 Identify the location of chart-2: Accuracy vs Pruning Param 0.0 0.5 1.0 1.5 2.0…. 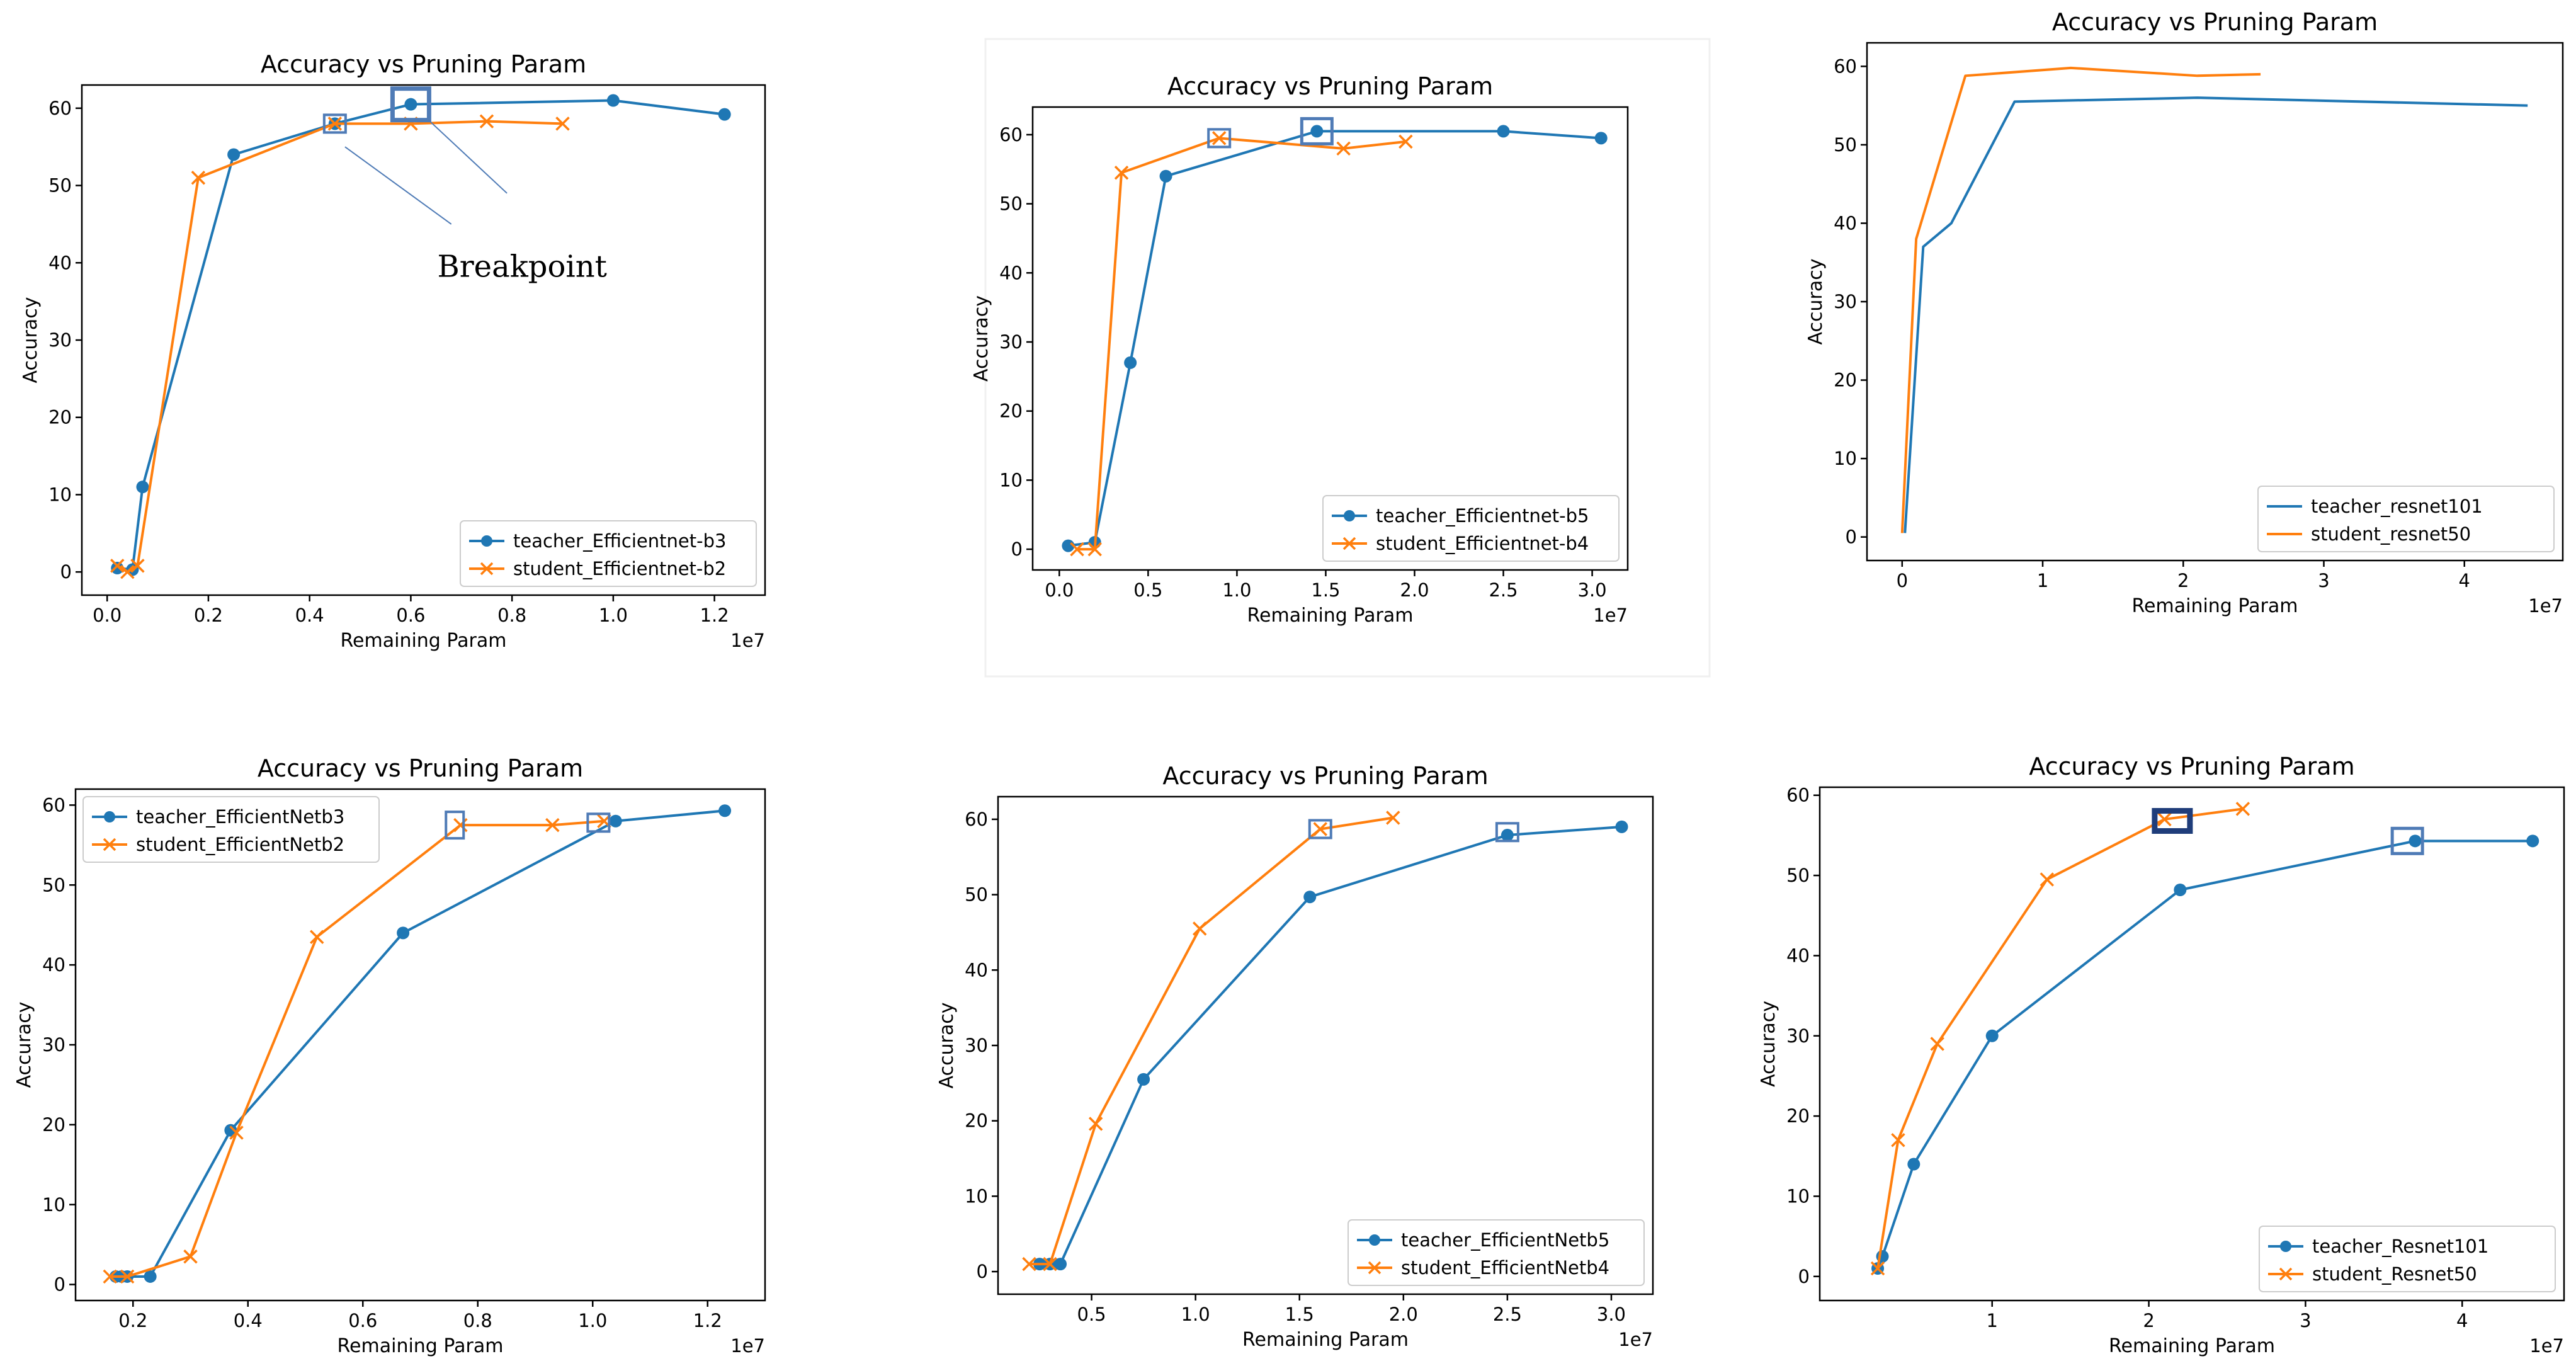
(1340, 358).